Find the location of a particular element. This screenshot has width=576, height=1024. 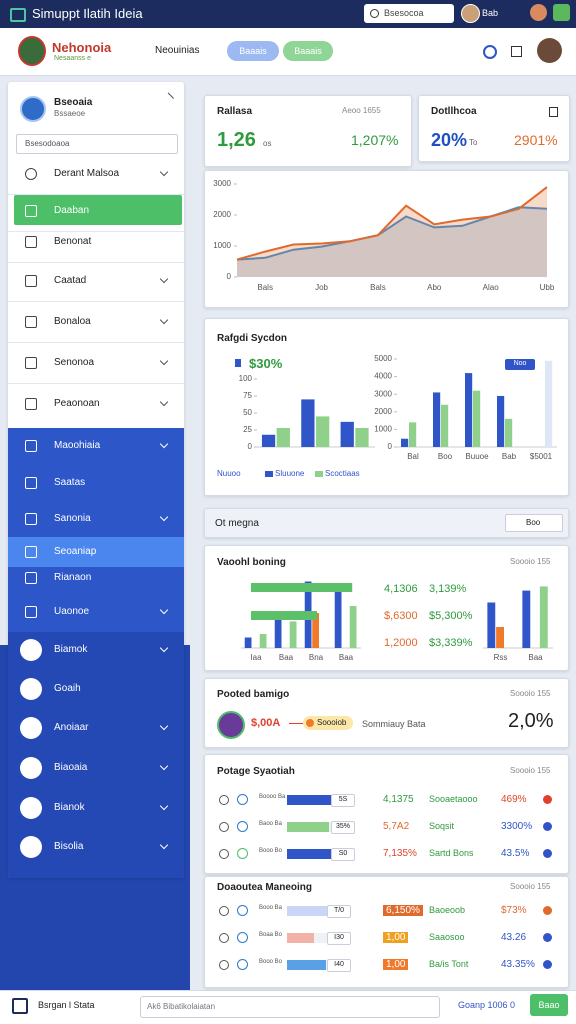

x-tick-label: Baa is located at coordinates (535, 657).